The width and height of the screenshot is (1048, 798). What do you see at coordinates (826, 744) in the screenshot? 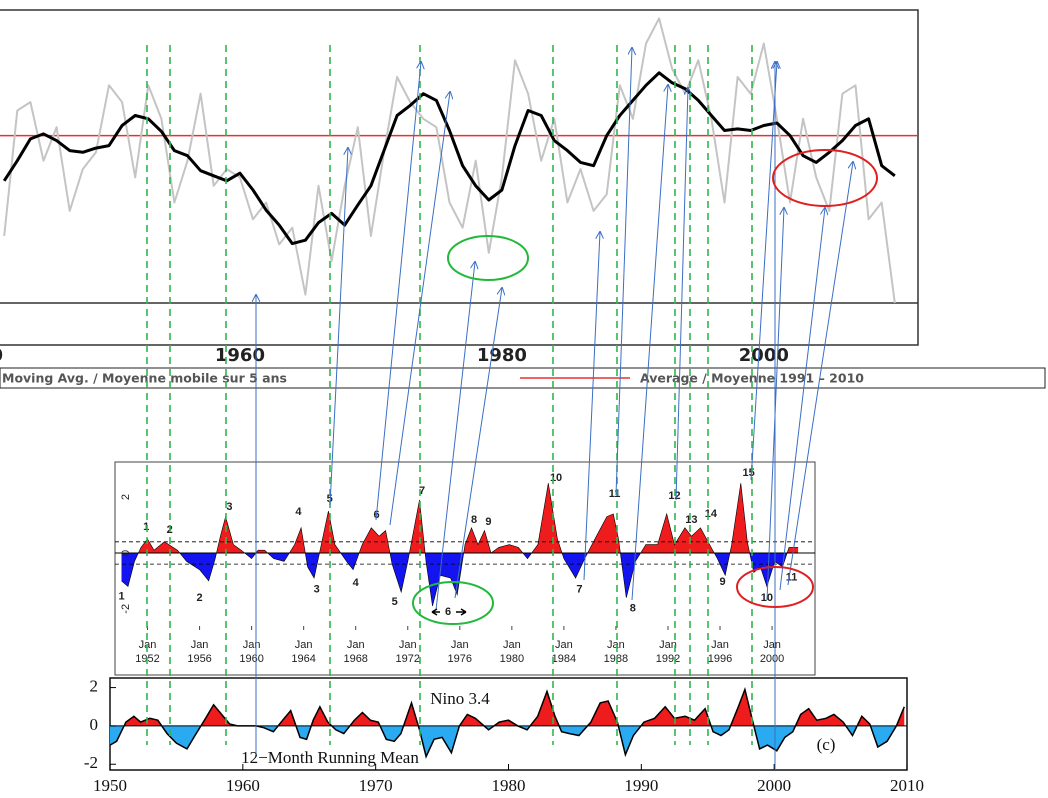
I see `panel-label: (c)` at bounding box center [826, 744].